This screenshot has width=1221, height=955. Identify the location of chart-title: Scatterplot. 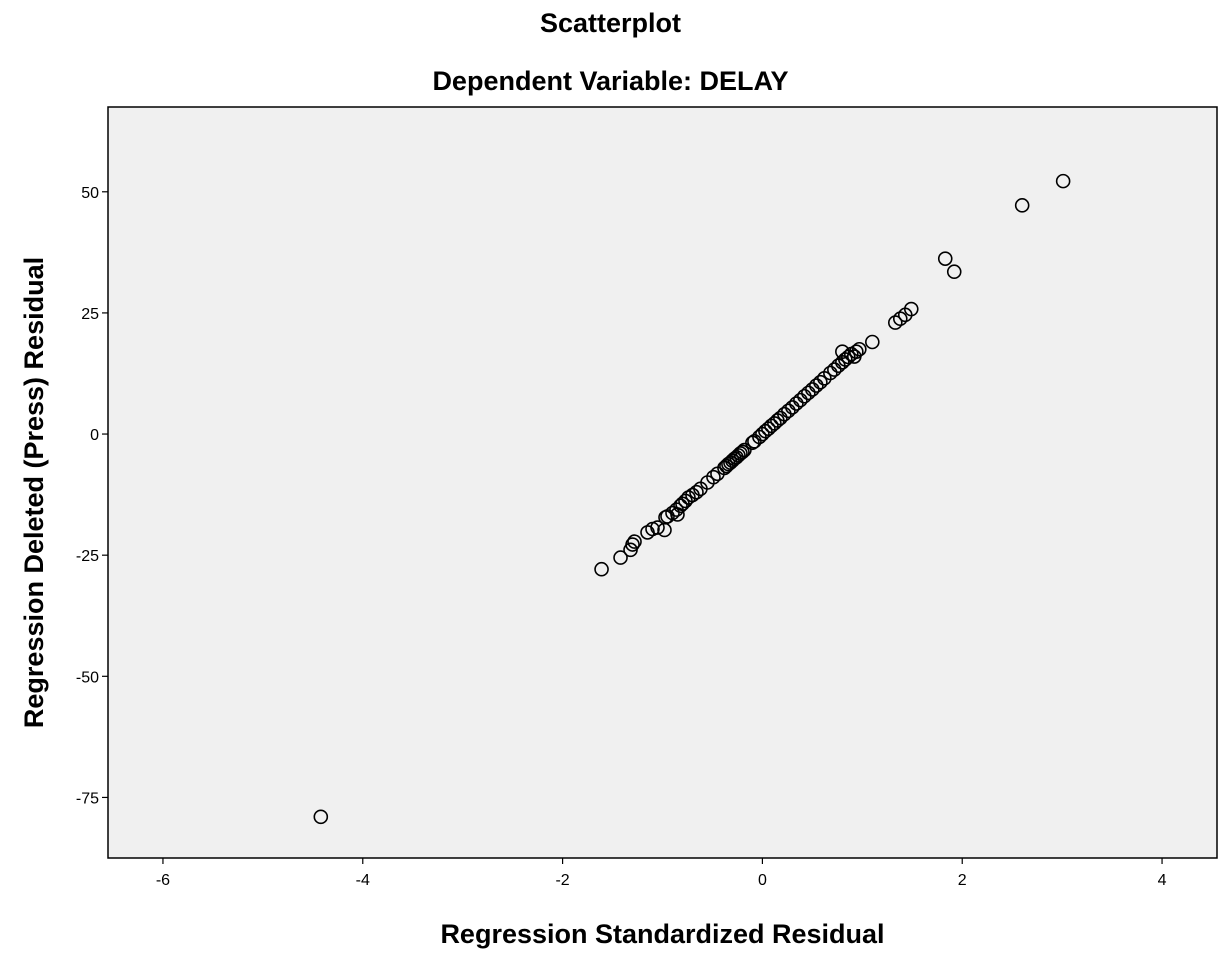
(610, 23).